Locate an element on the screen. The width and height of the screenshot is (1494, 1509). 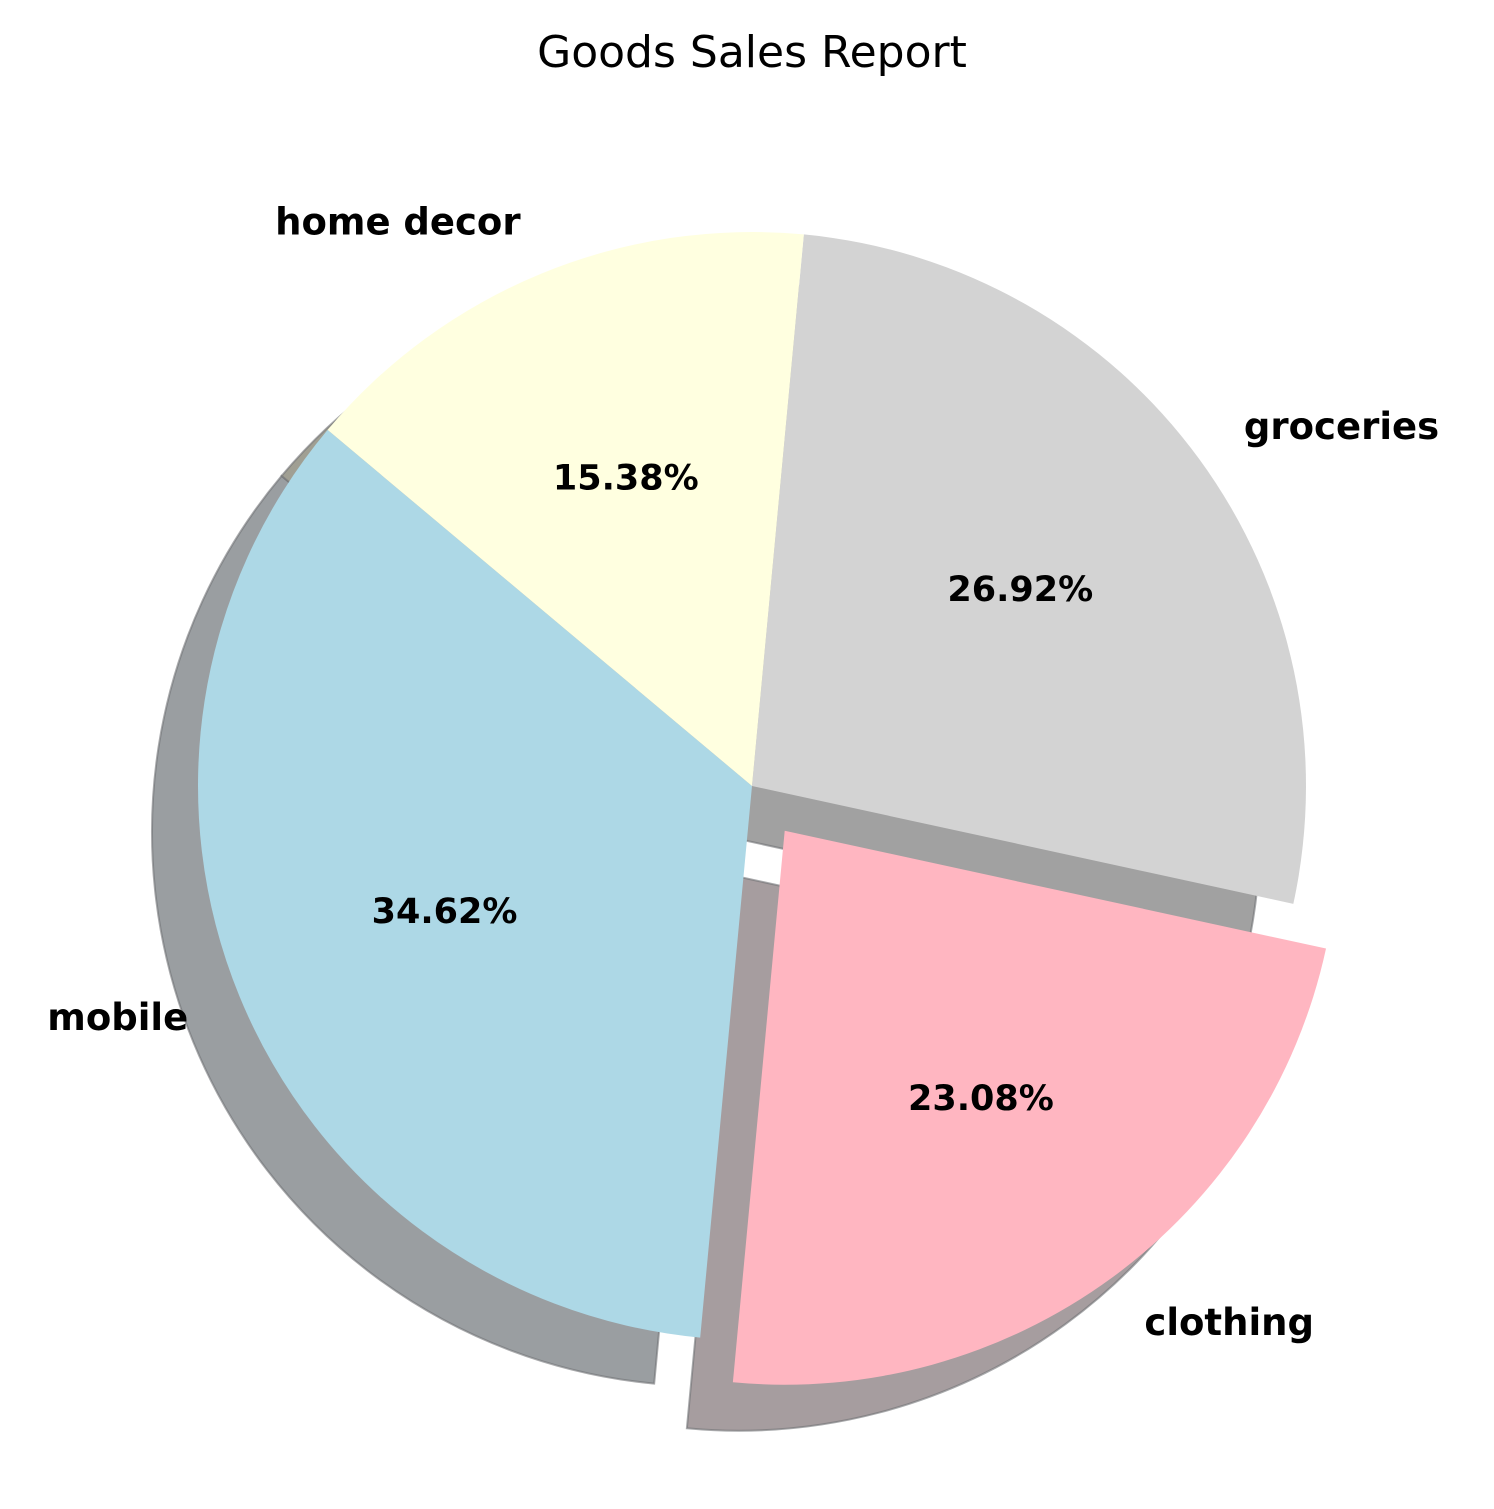
slice-home-decor is located at coordinates (565, 509).